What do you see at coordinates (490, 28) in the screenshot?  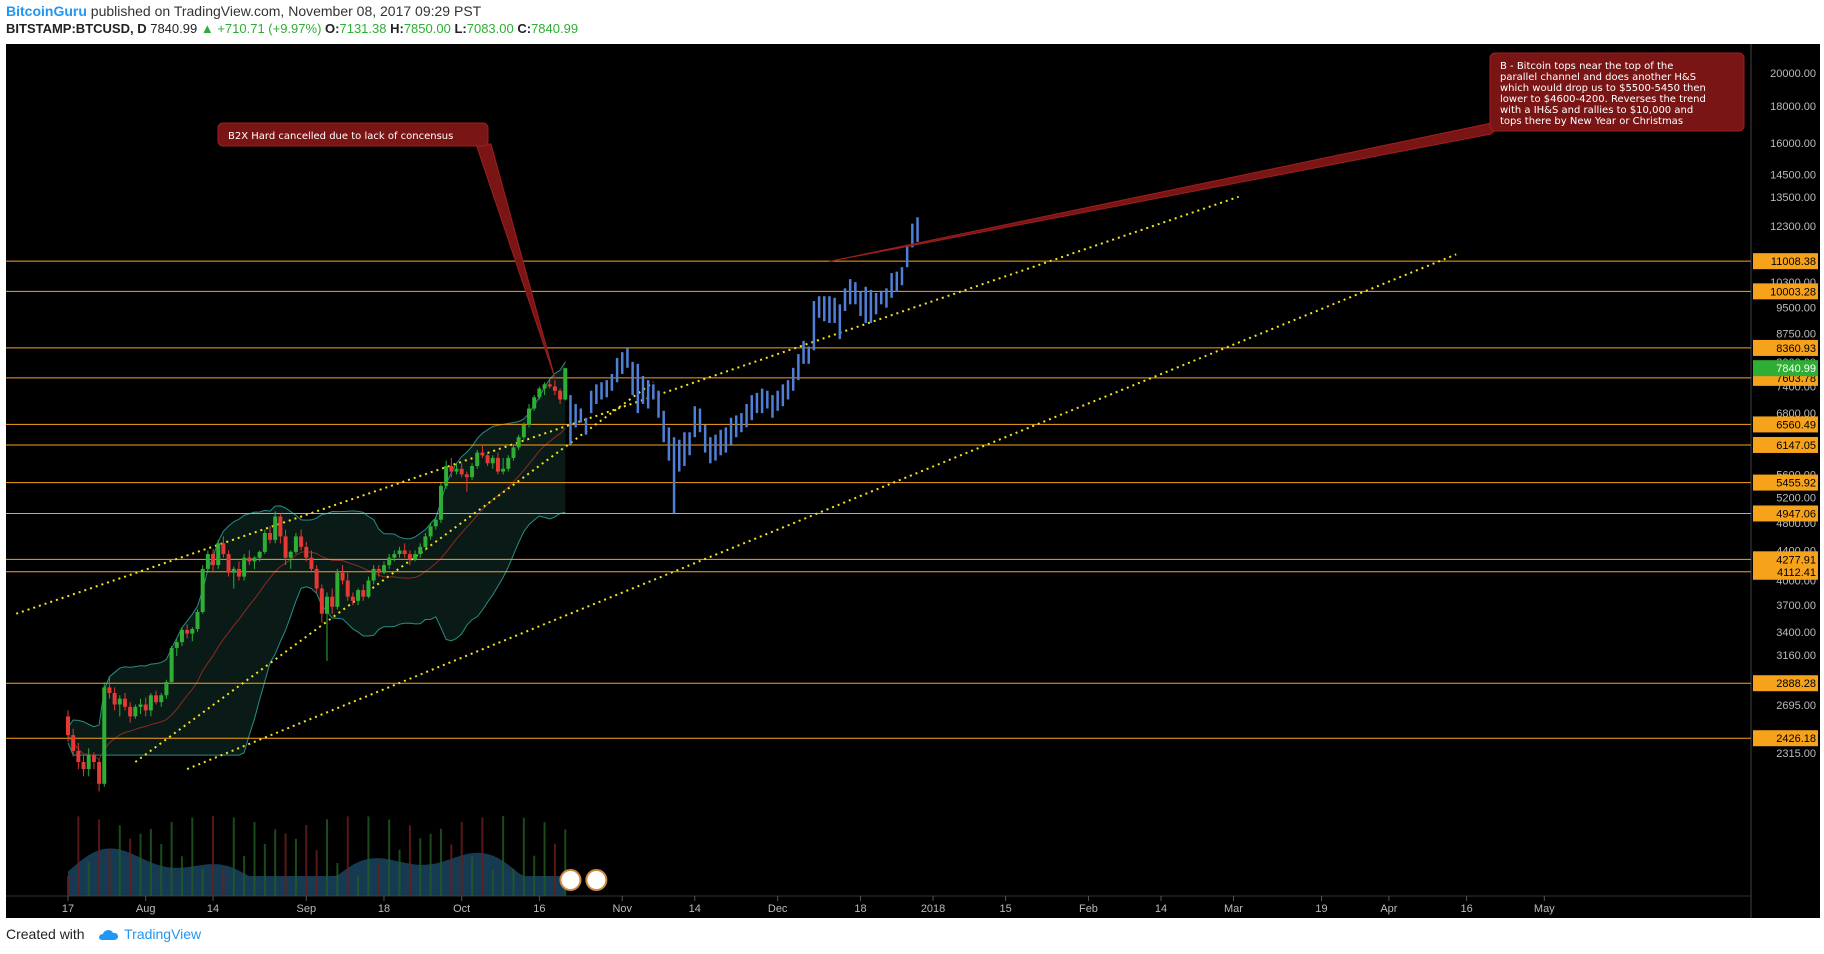 I see `low-value: 7083.00` at bounding box center [490, 28].